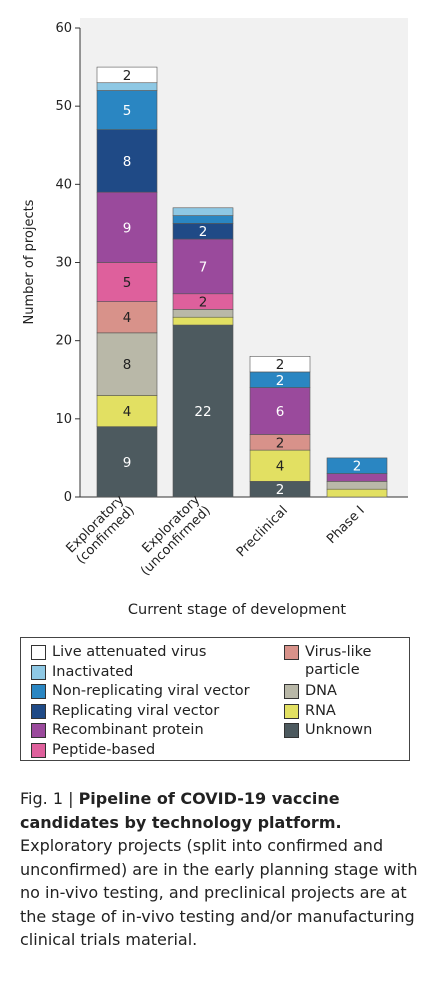 This screenshot has width=432, height=982. Describe the element at coordinates (157, 751) in the screenshot. I see `legend-item: Peptide-based` at that location.